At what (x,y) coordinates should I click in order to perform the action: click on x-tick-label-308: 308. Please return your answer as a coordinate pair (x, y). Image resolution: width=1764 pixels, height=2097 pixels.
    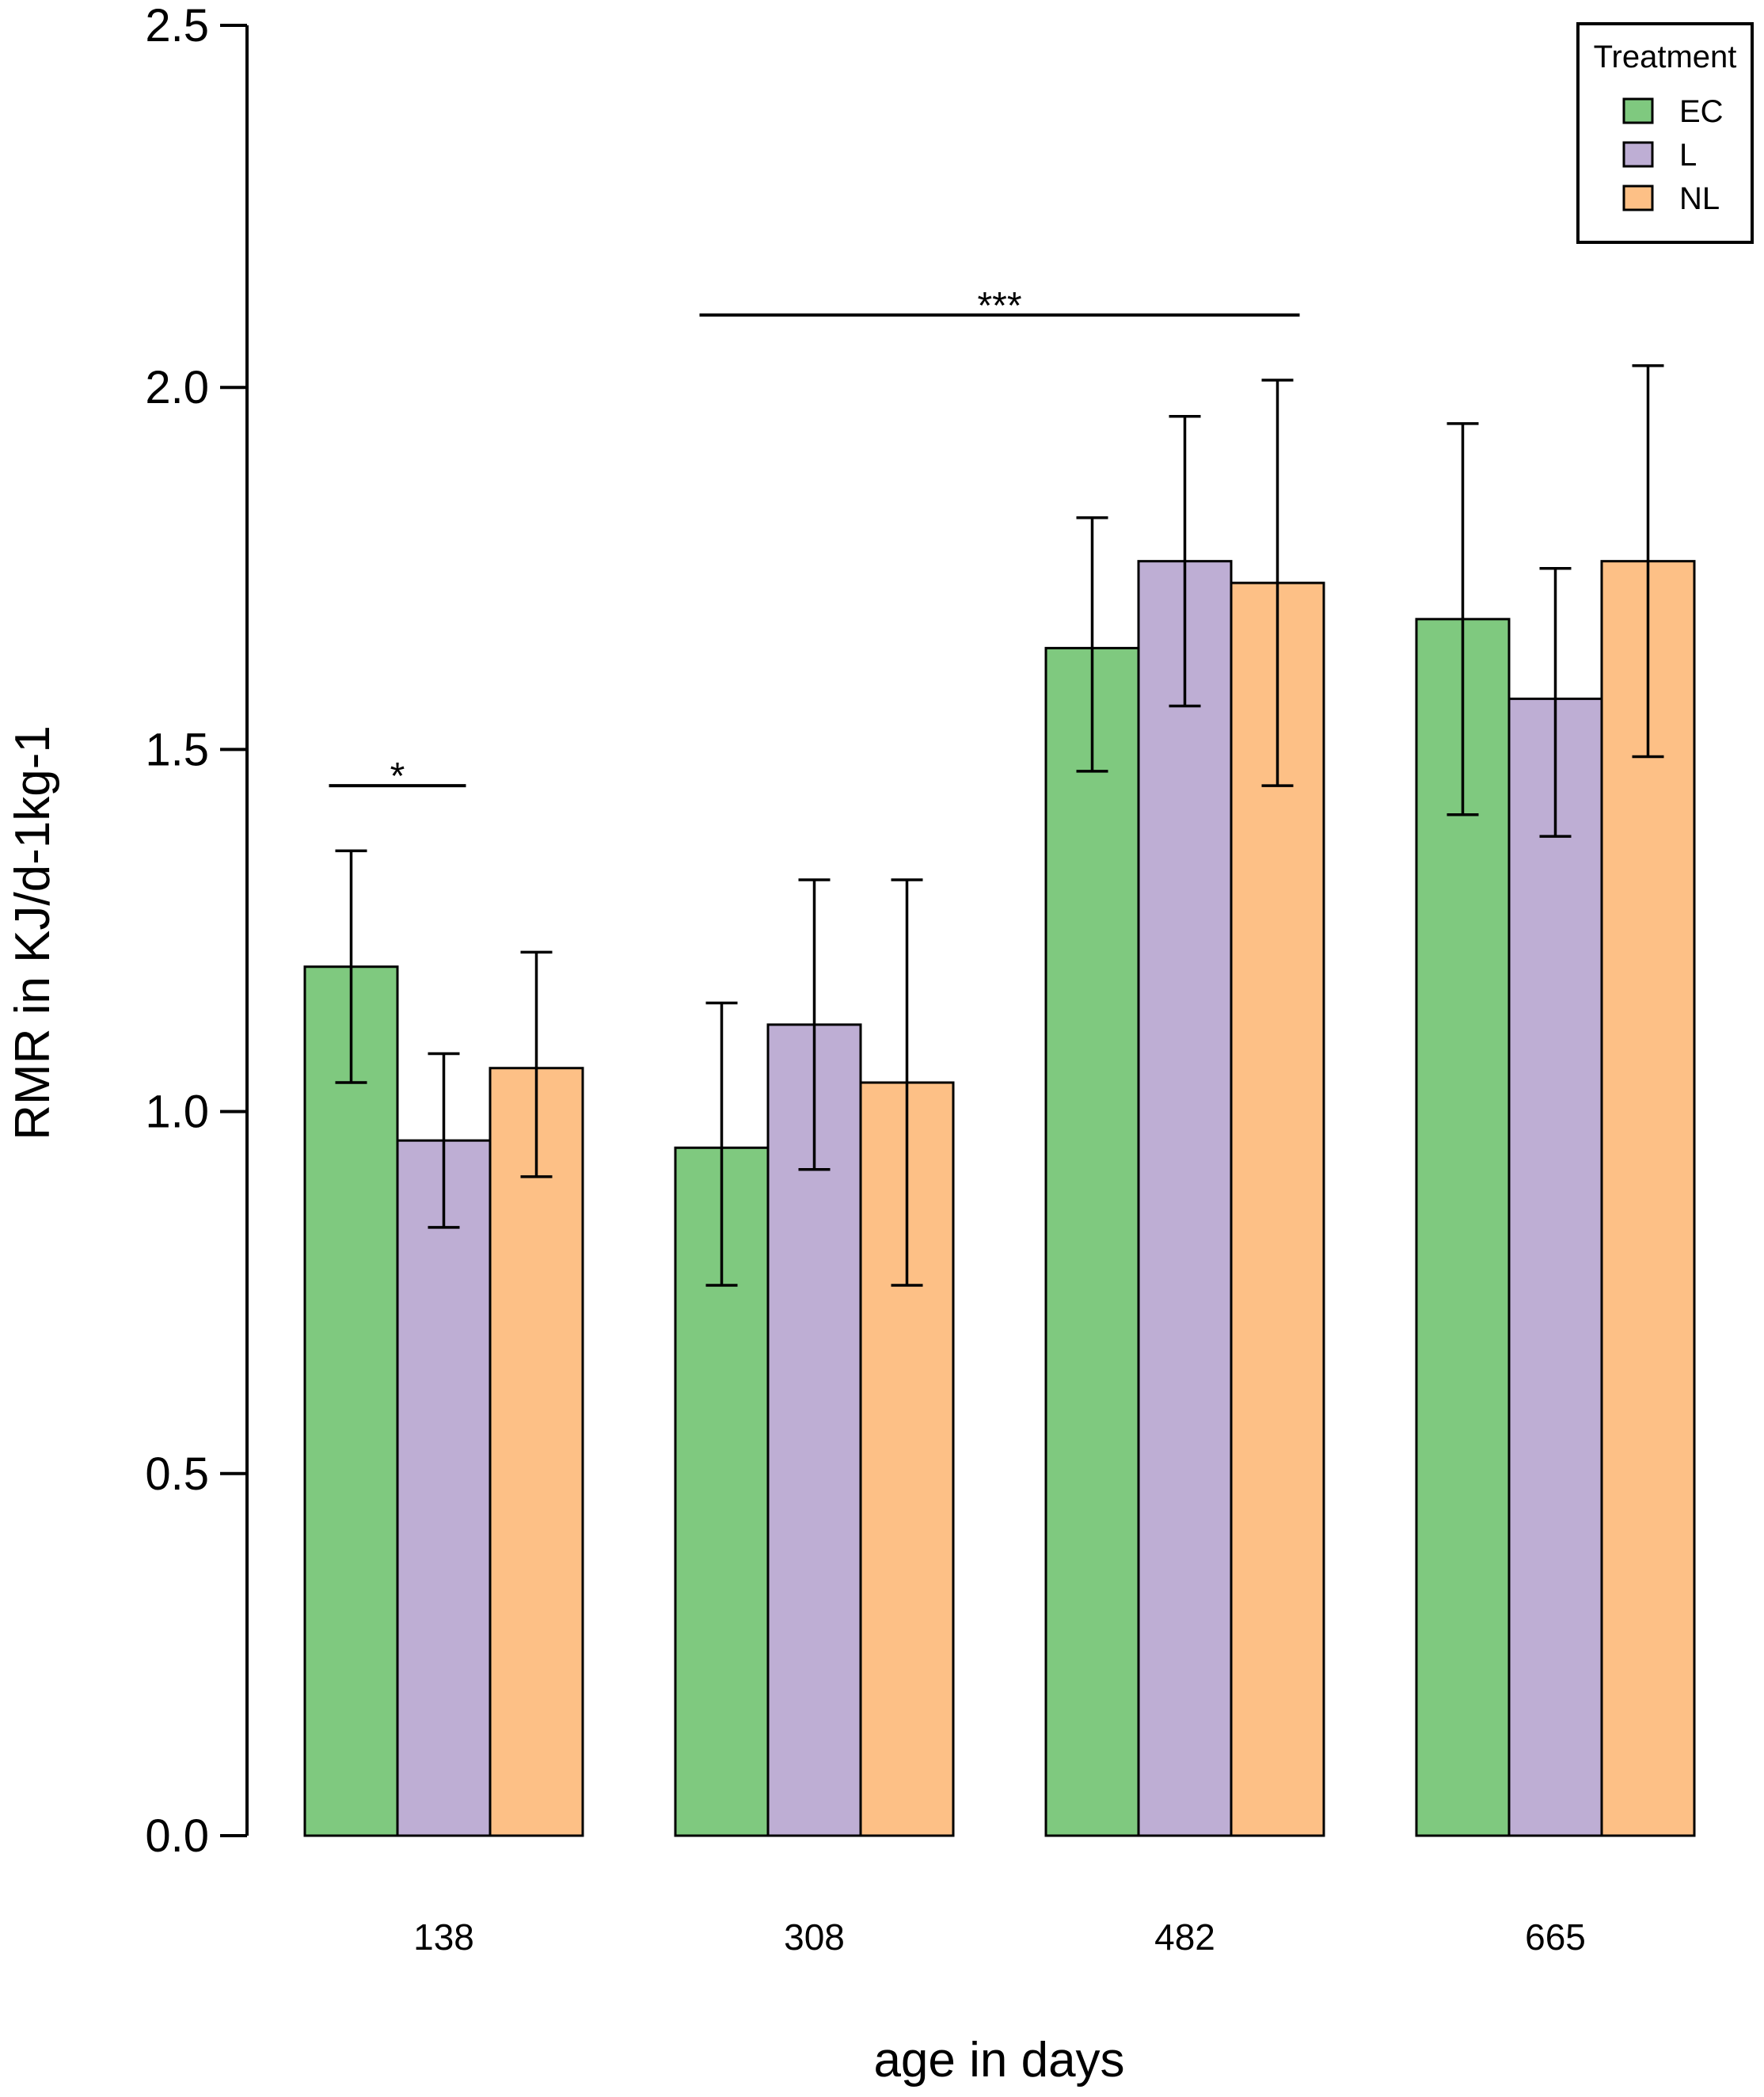
    Looking at the image, I should click on (814, 1937).